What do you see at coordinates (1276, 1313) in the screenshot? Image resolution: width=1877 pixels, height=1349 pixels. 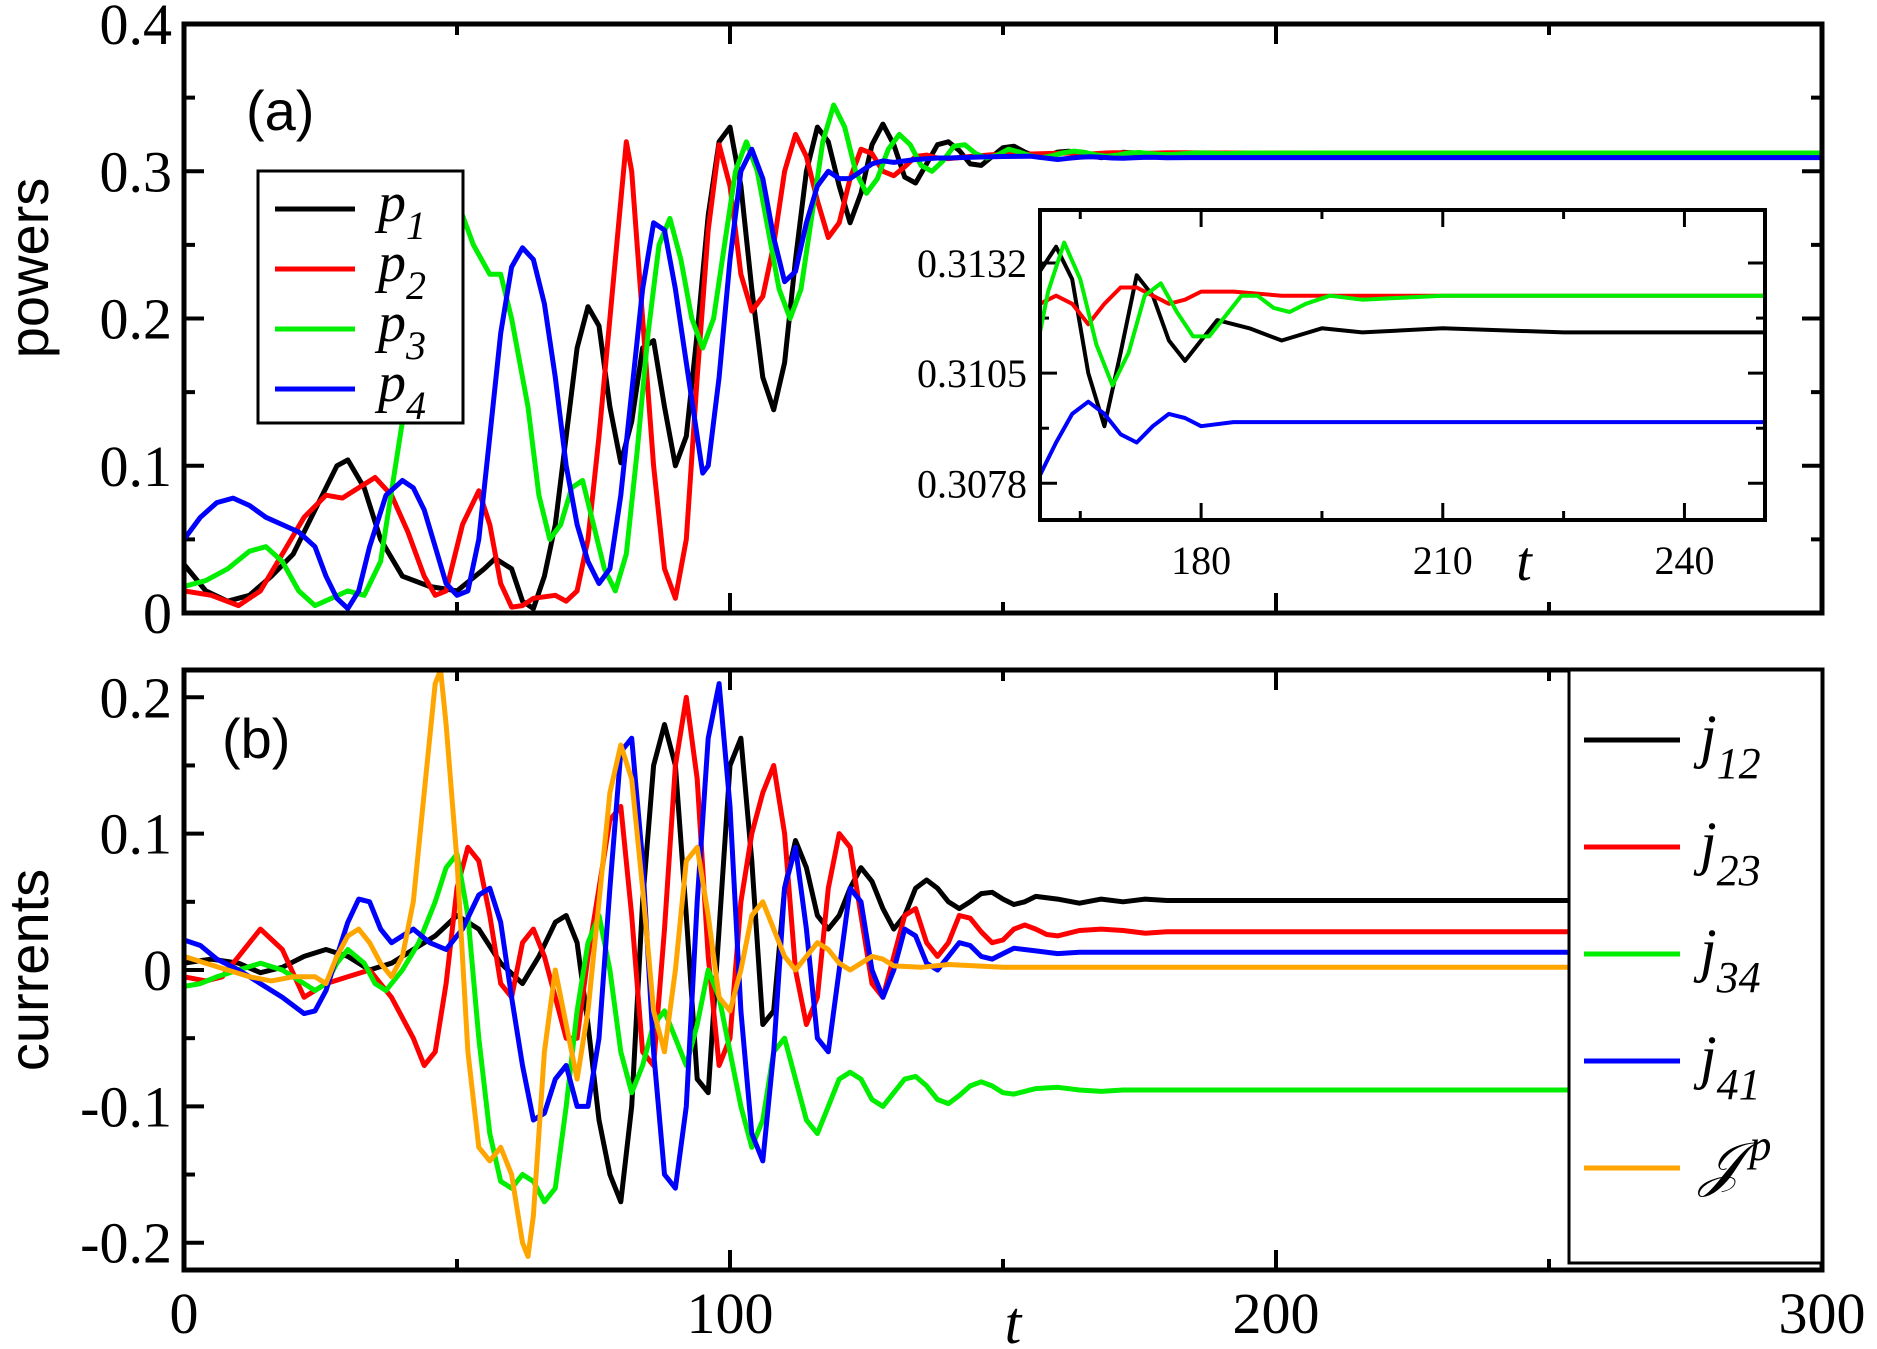 I see `panel-b-xtick-label: 200` at bounding box center [1276, 1313].